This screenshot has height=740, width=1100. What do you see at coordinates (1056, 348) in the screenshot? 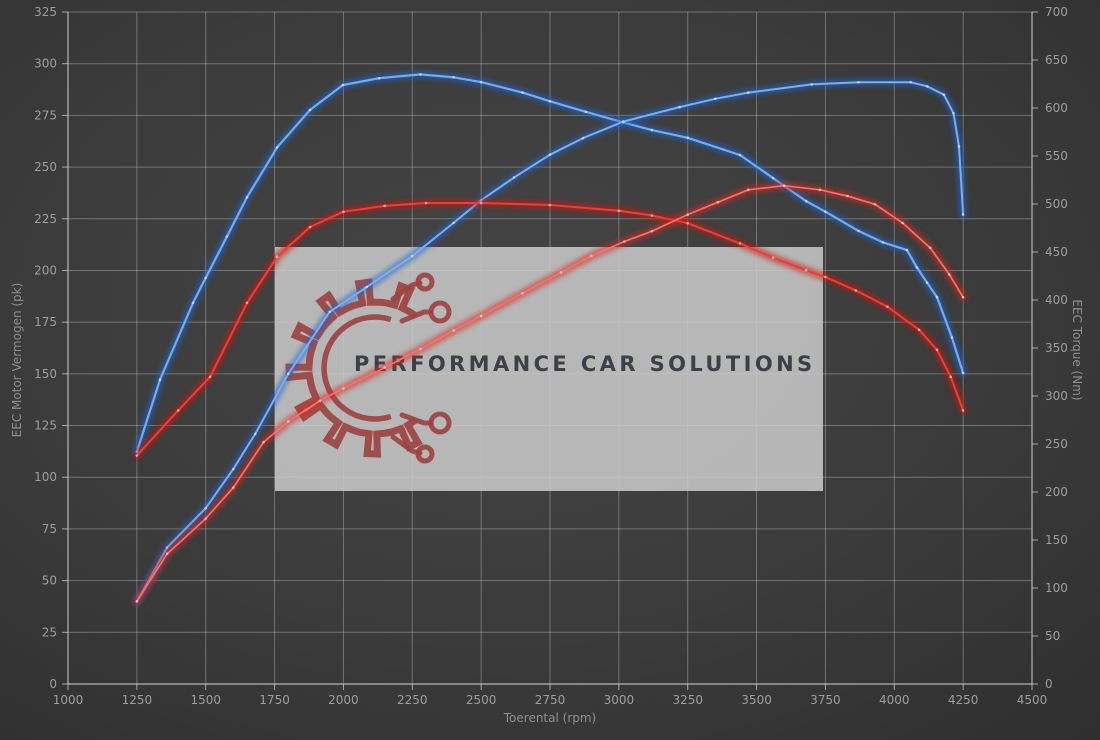
I see `y-right-tick-label: 350` at bounding box center [1056, 348].